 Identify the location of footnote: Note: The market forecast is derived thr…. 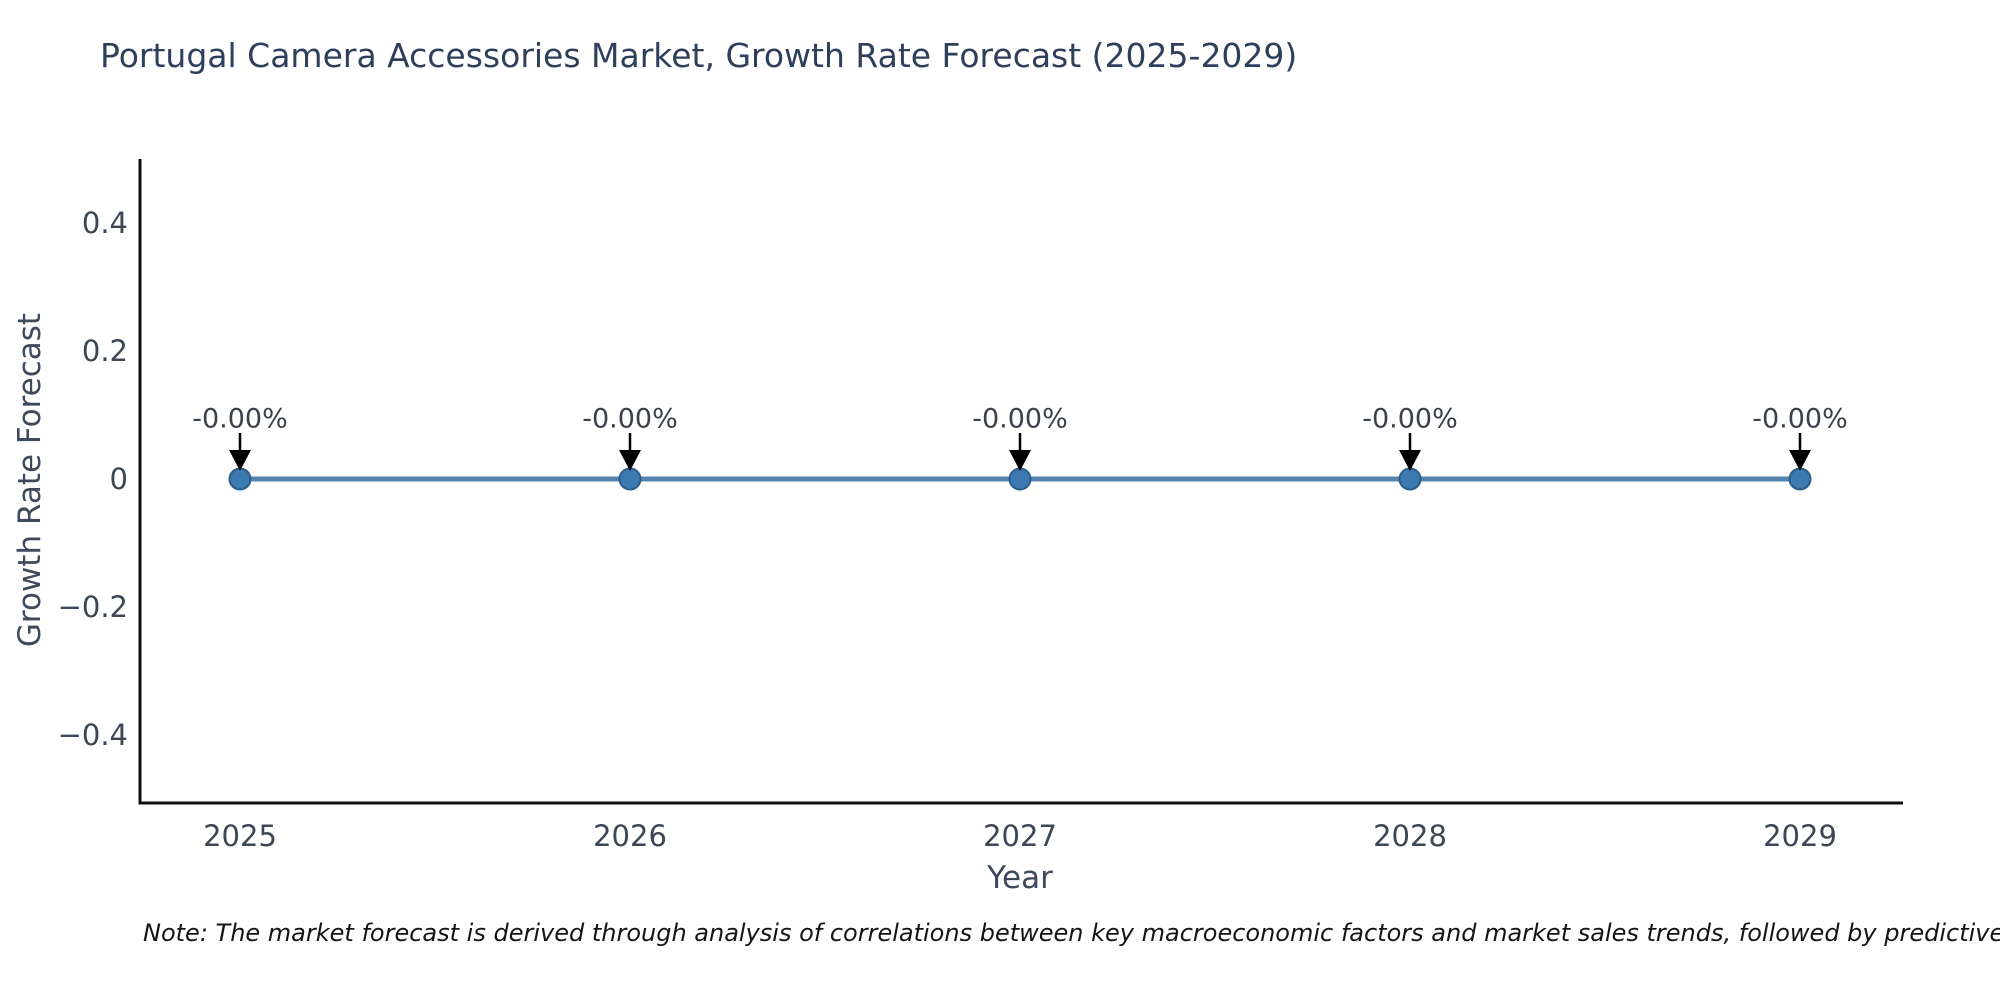
(1071, 933).